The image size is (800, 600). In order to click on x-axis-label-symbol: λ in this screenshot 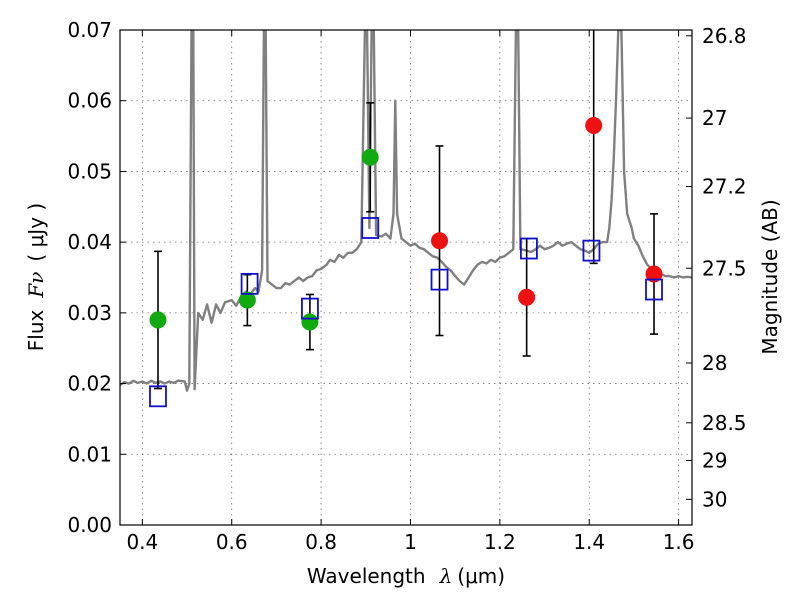, I will do `click(446, 576)`.